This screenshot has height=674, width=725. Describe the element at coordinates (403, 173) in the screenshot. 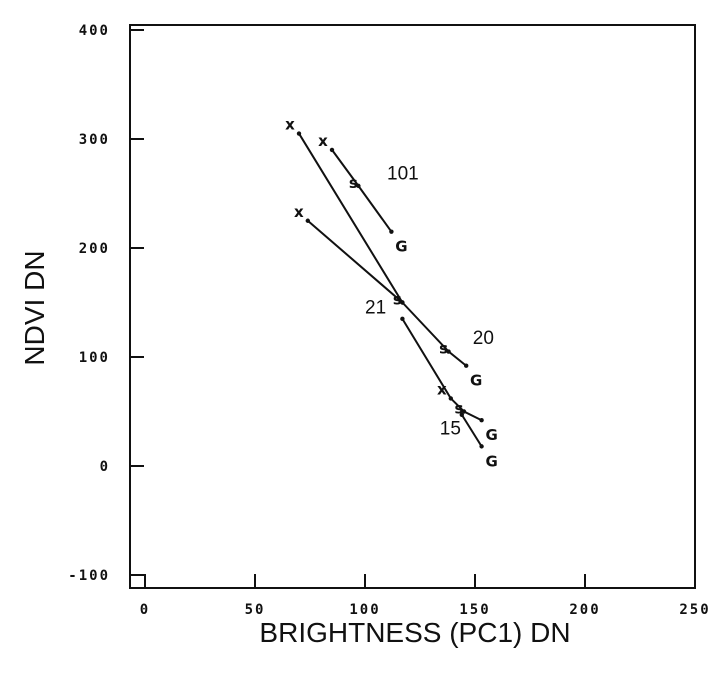

I see `series-label: 101` at that location.